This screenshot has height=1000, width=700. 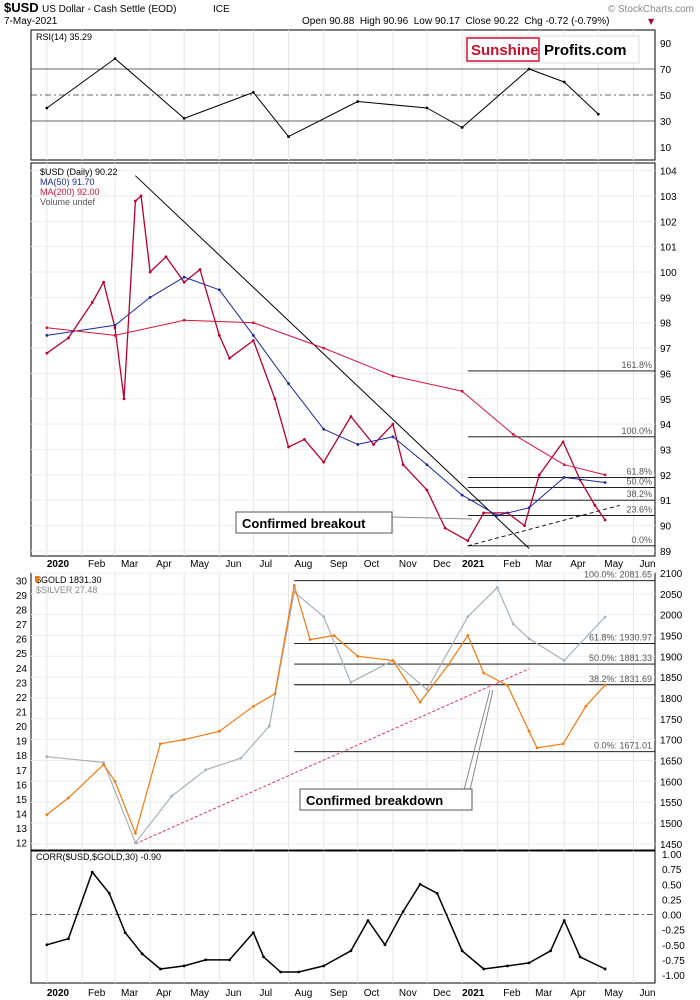 I want to click on gold-legend-swatch, so click(x=37, y=579).